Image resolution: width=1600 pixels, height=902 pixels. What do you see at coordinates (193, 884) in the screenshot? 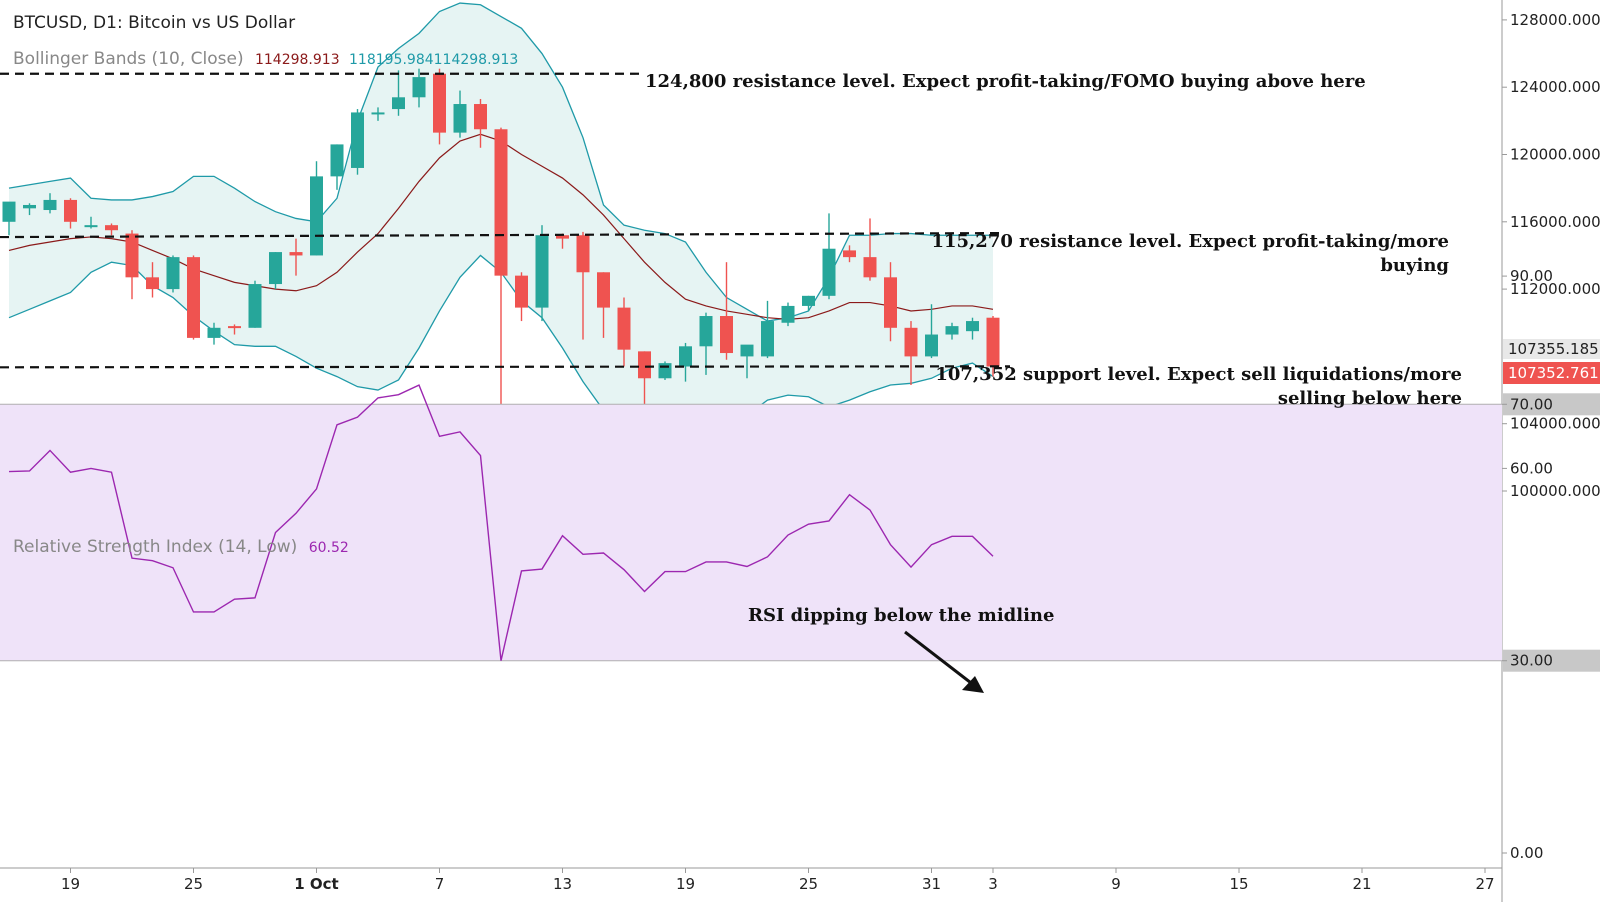
I see `time-tick-label: 25` at bounding box center [193, 884].